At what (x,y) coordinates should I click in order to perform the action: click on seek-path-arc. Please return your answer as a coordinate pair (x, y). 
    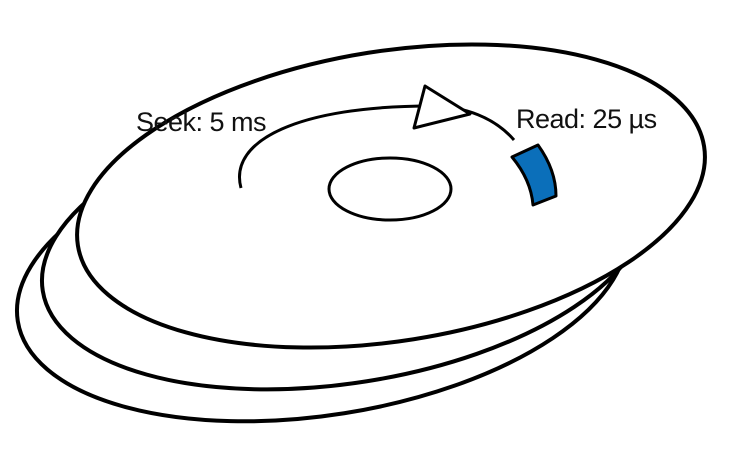
    Looking at the image, I should click on (377, 146).